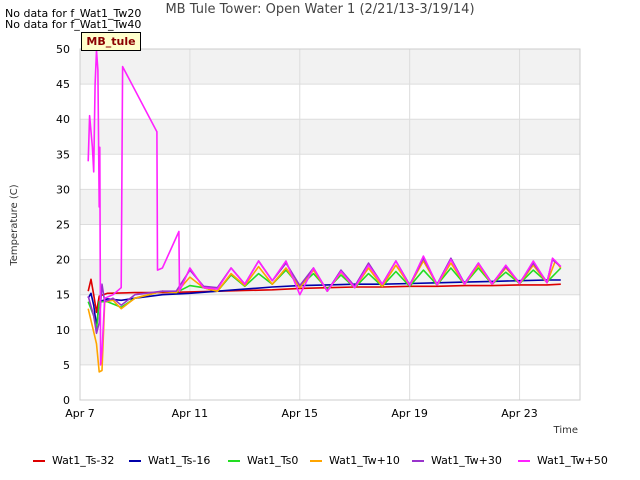 This screenshot has height=480, width=640. I want to click on y-axis-ticks: 0 5 10 15 20 25 30 35 40 45 50, so click(63, 225).